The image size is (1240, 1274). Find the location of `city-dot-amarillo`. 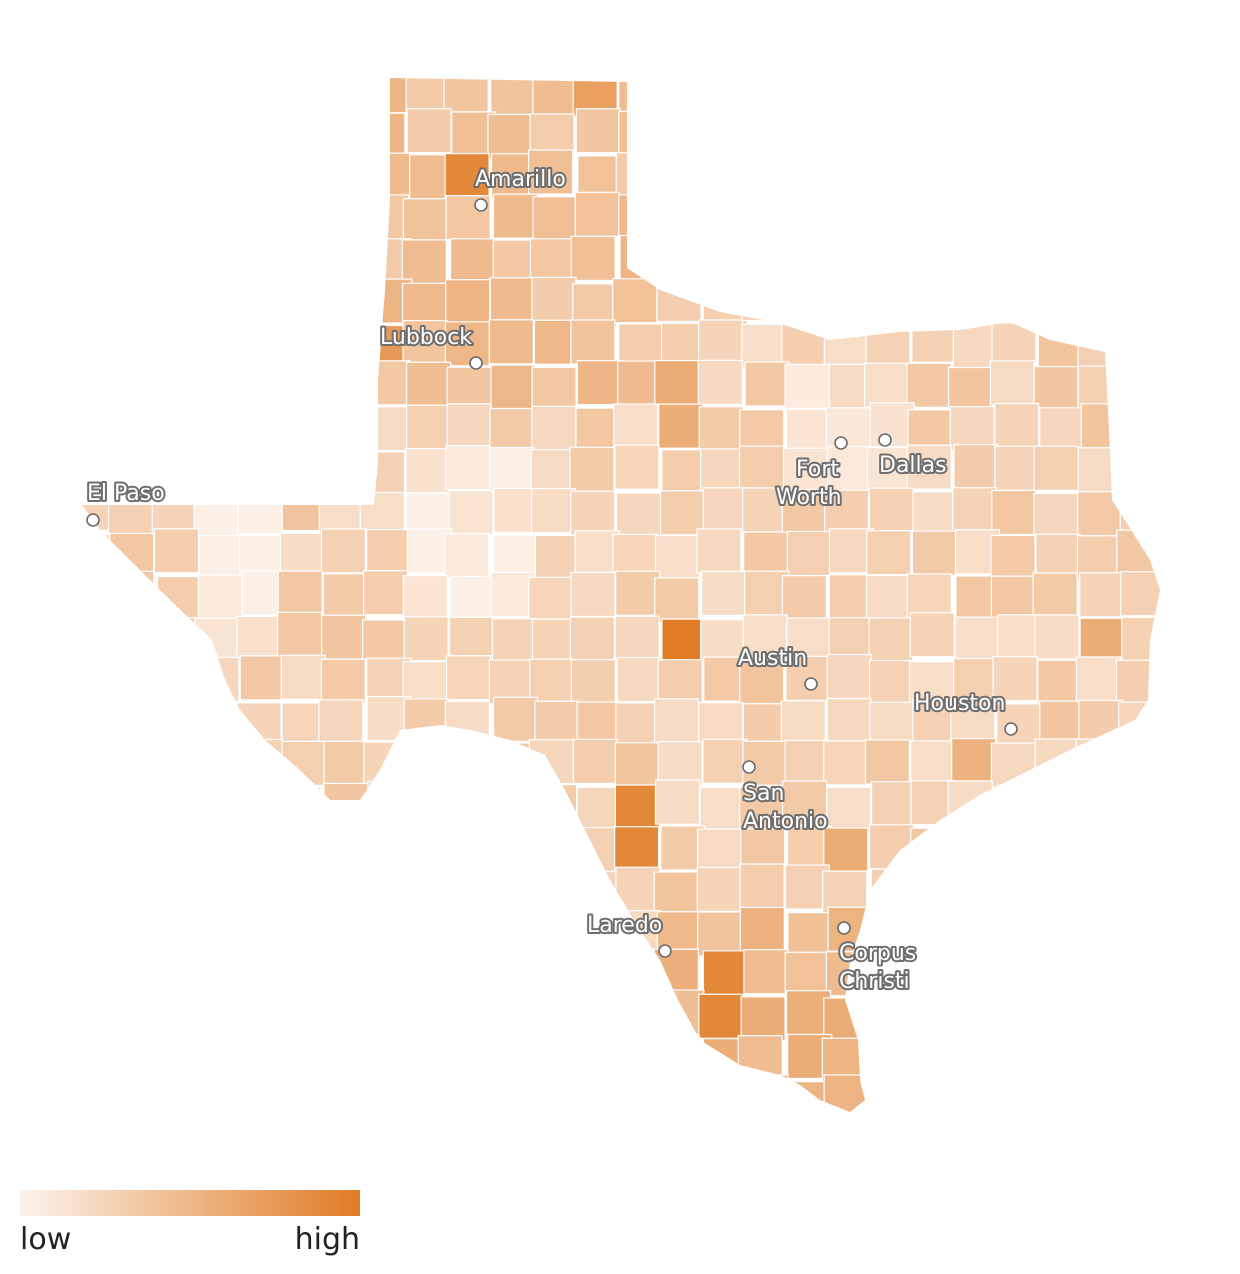

city-dot-amarillo is located at coordinates (481, 205).